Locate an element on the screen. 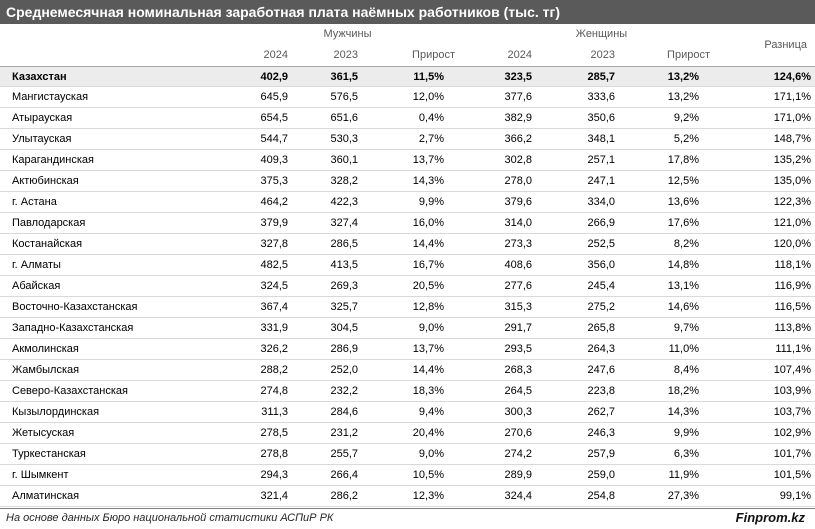 The image size is (815, 529). region-name-cell: Атырауская is located at coordinates (42, 118).